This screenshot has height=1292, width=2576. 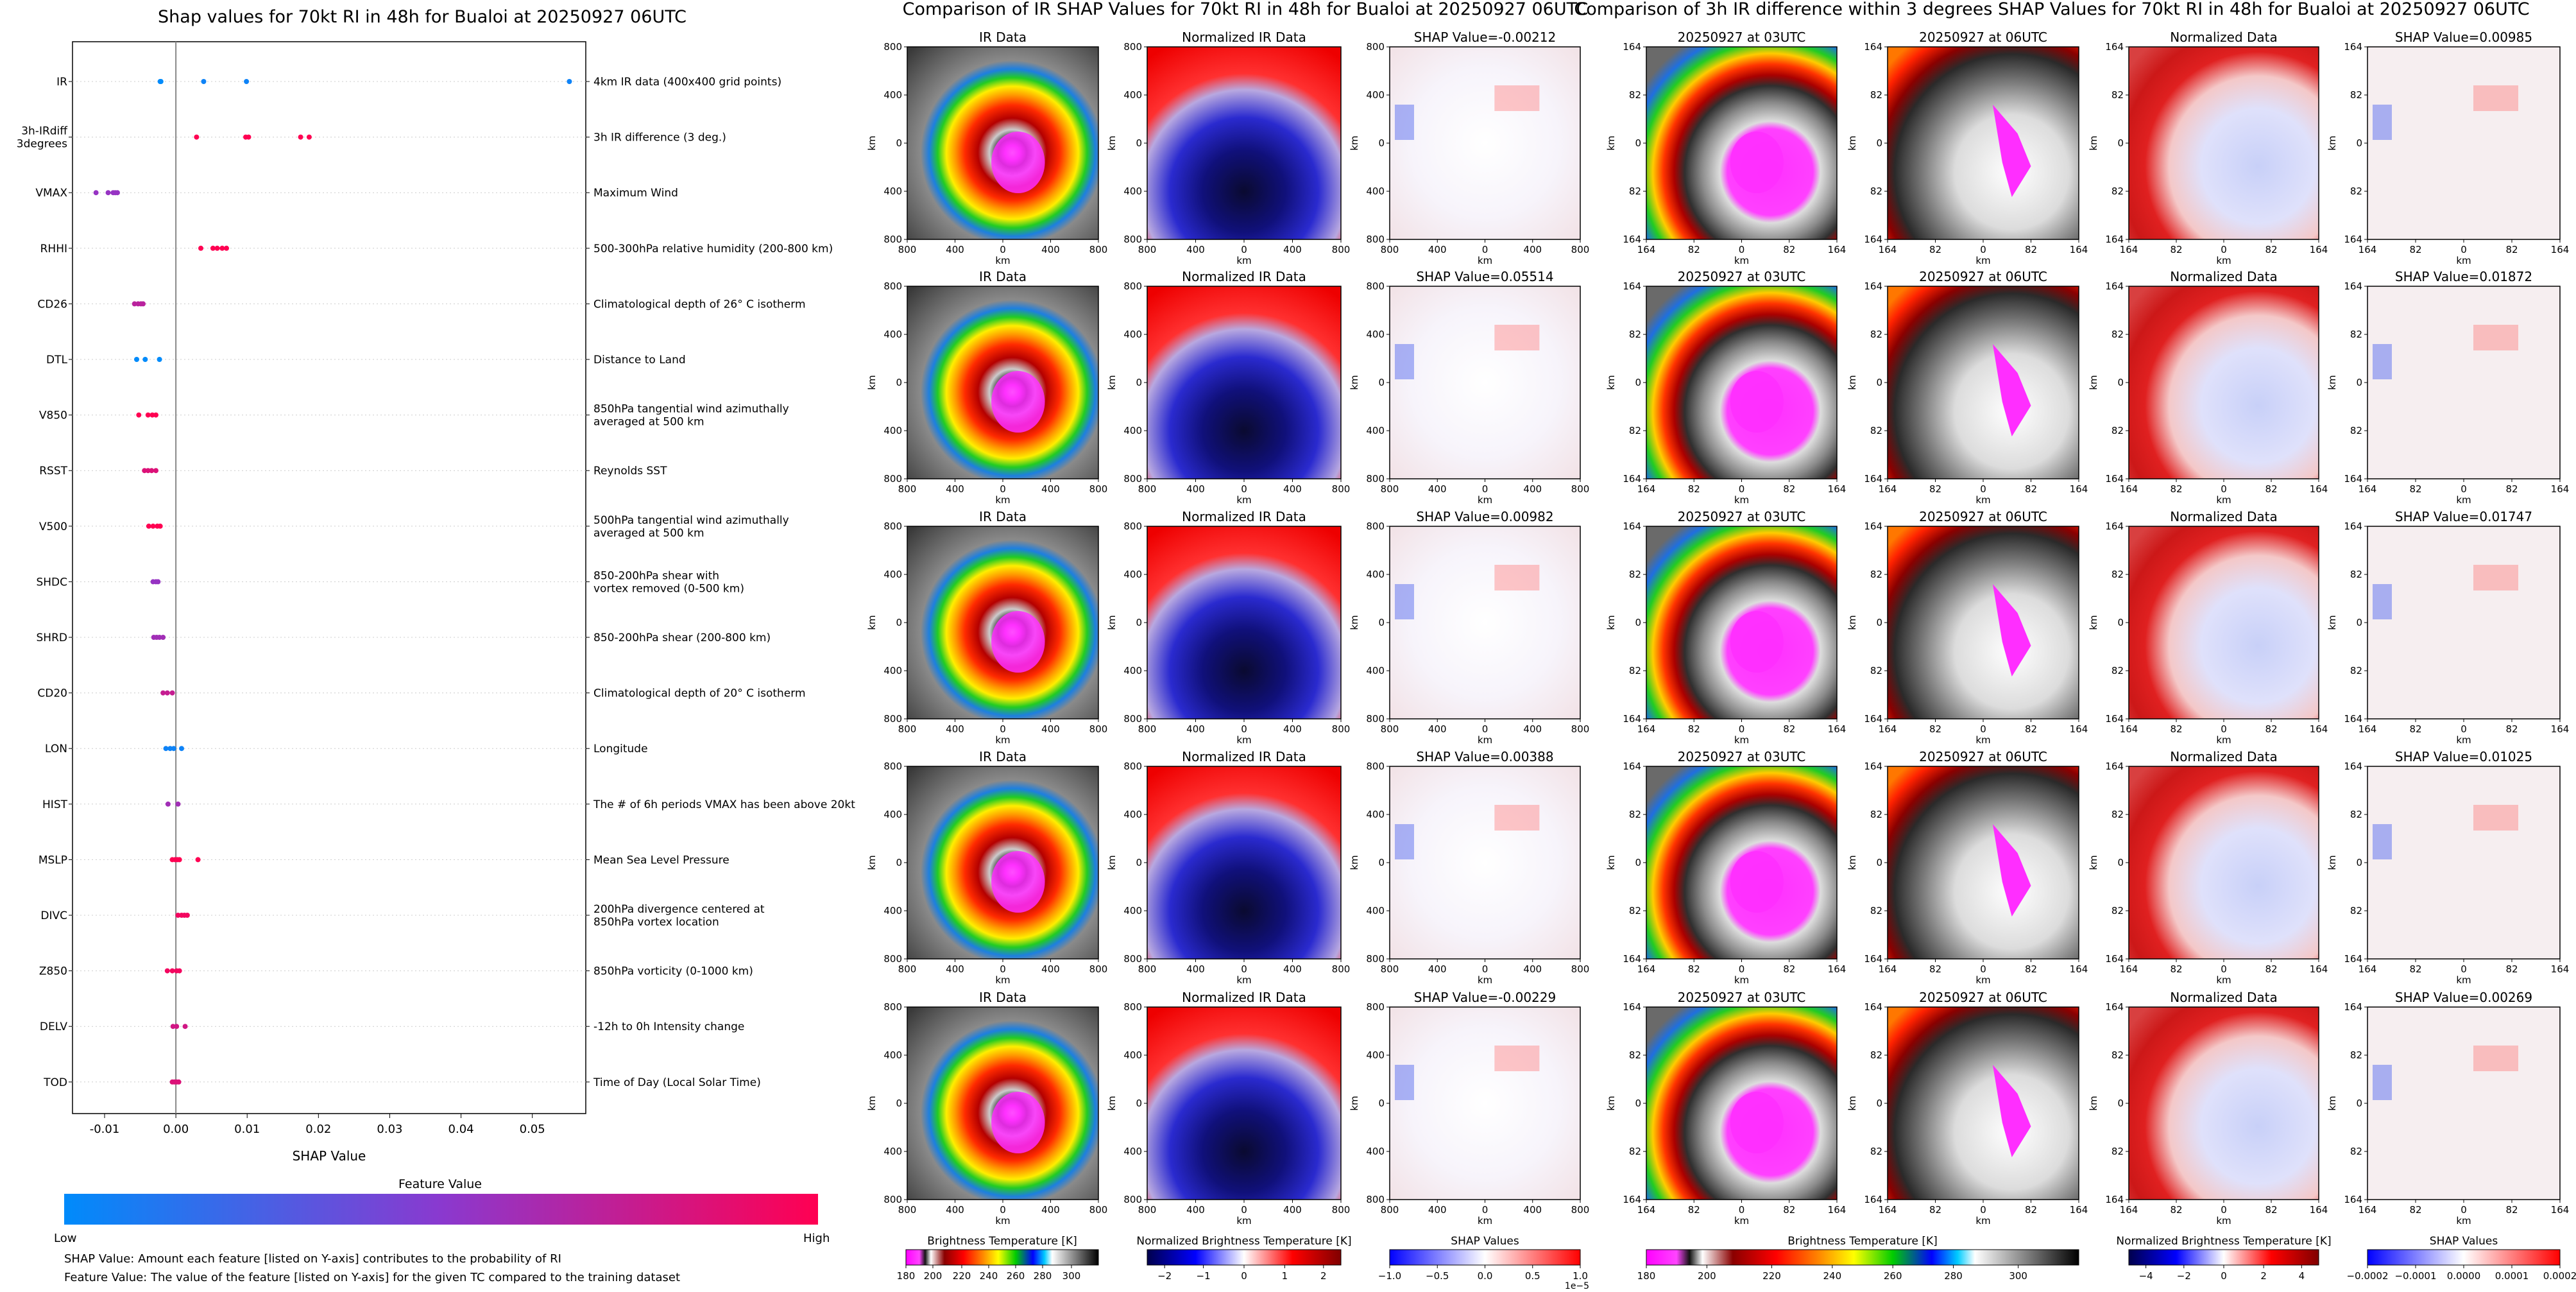 I want to click on panel-title: SHAP Value=0.00982, so click(x=1484, y=516).